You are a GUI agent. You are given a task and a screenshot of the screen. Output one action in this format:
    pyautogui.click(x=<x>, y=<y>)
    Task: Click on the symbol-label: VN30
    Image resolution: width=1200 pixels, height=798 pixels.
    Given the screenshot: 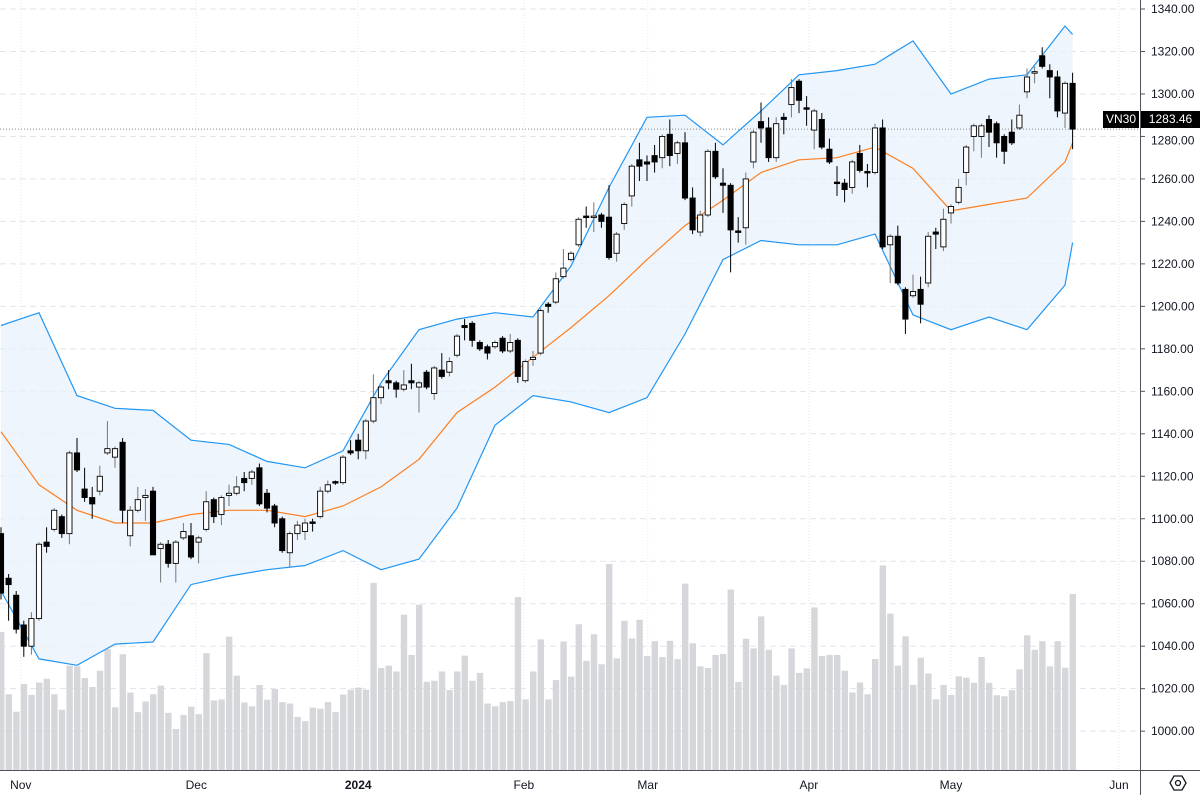 What is the action you would take?
    pyautogui.click(x=1121, y=119)
    